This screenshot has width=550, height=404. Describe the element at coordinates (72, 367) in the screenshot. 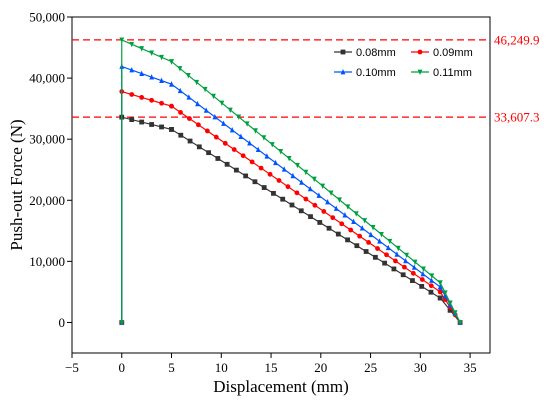

I see `x-tick-label: −5` at that location.